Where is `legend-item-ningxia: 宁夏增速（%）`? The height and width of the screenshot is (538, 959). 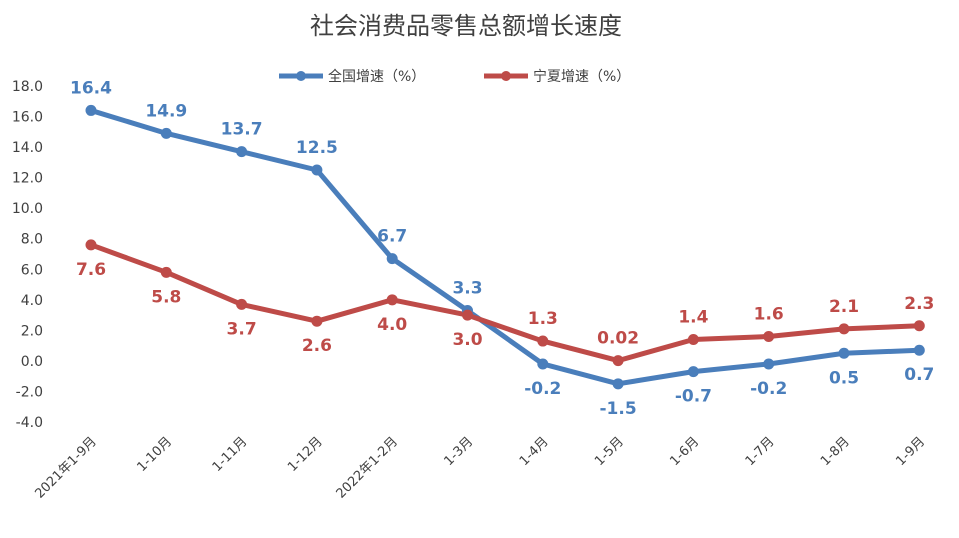
legend-item-ningxia: 宁夏增速（%） is located at coordinates (557, 76).